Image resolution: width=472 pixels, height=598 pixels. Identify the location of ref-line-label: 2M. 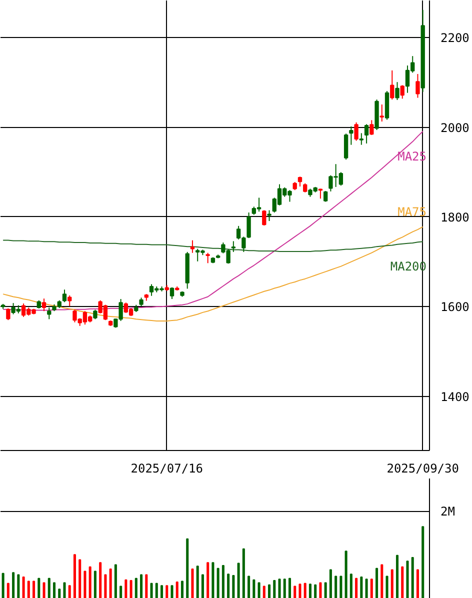
(447, 511).